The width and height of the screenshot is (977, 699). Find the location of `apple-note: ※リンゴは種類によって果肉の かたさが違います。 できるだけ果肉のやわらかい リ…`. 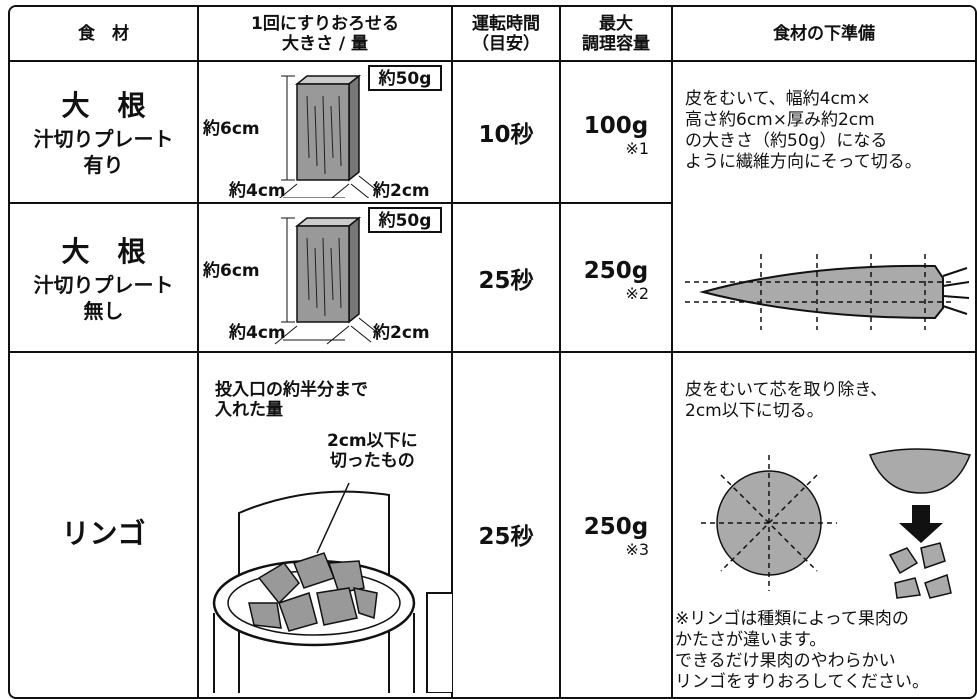

apple-note: ※リンゴは種類によって果肉の かたさが違います。 できるだけ果肉のやわらかい リ… is located at coordinates (802, 650).